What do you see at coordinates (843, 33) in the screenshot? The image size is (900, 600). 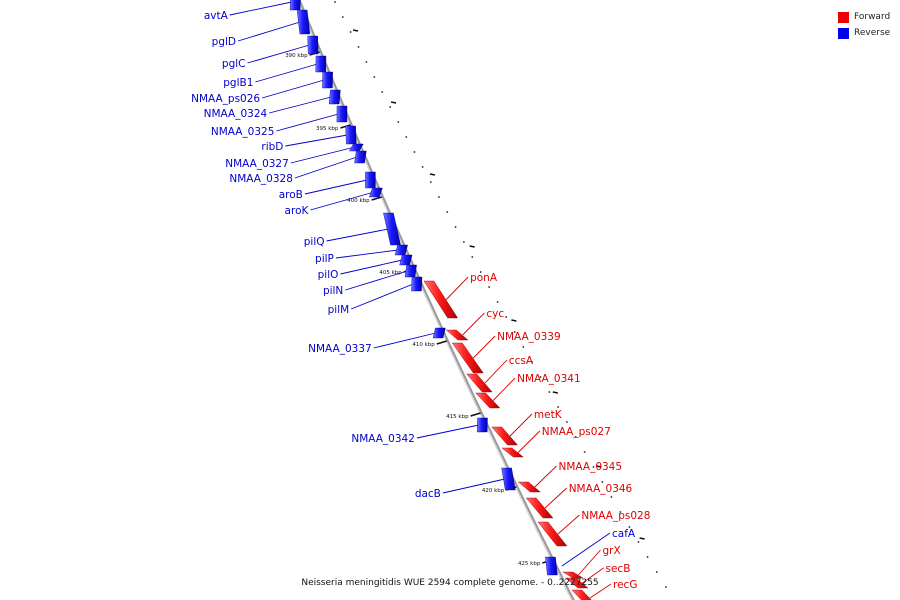 I see `reverse-swatch` at bounding box center [843, 33].